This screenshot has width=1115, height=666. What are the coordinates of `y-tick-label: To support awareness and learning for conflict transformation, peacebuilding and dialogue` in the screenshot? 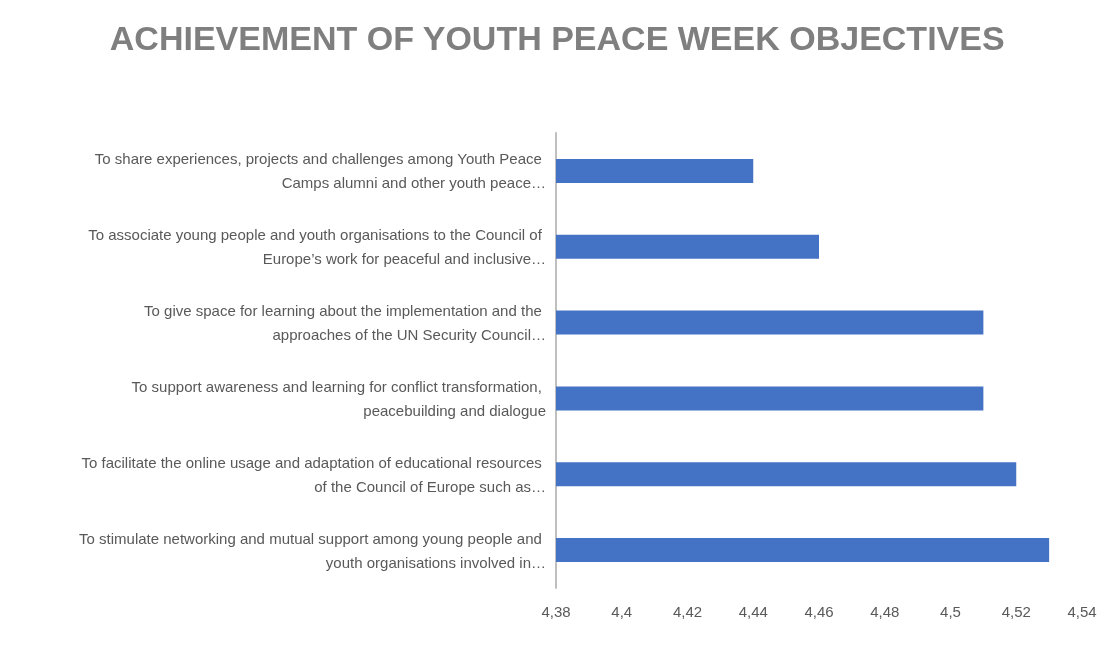 It's located at (338, 398).